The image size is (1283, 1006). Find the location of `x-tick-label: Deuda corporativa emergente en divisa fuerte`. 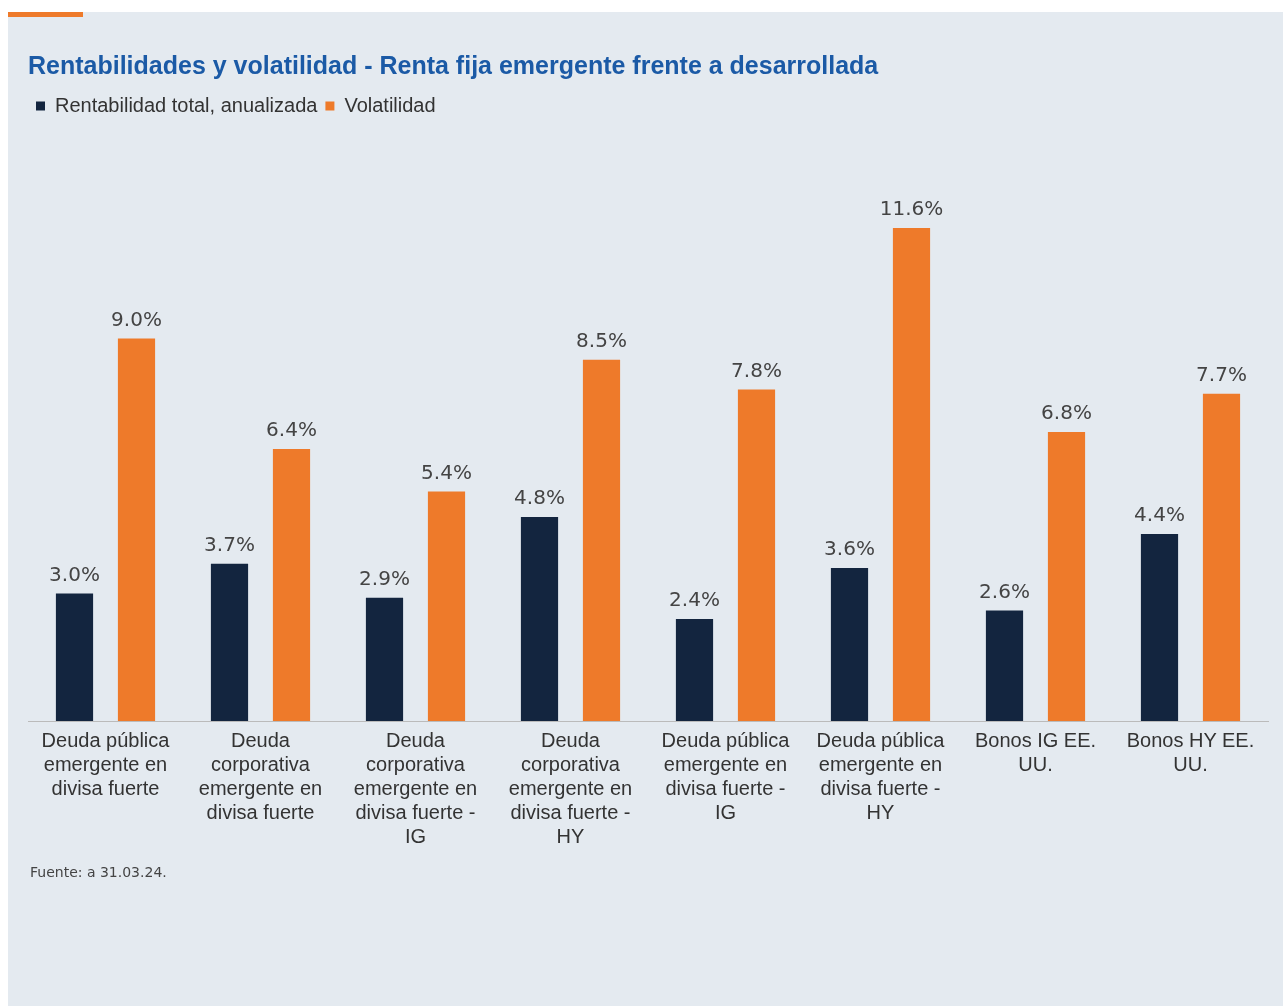

x-tick-label: Deuda corporativa emergente en divisa fuerte is located at coordinates (260, 775).